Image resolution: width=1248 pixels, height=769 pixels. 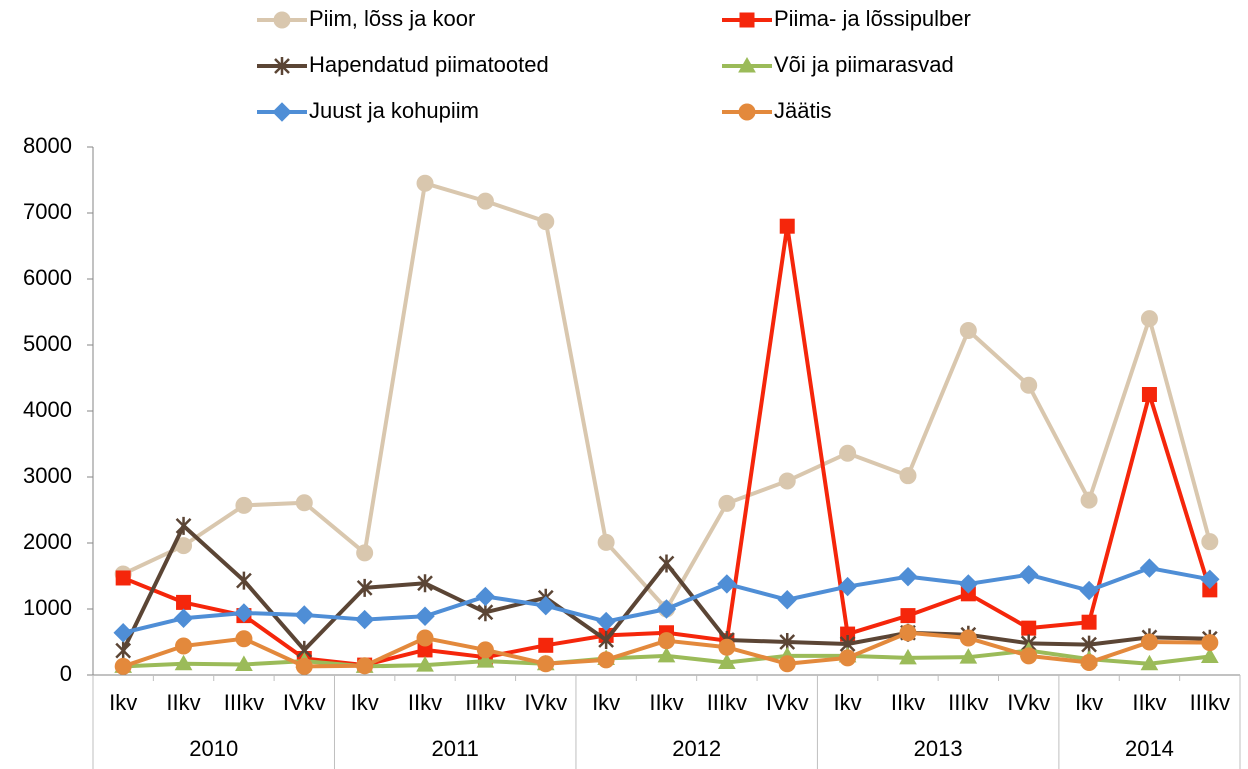 What do you see at coordinates (392, 18) in the screenshot?
I see `legend-label: Piim, lõss ja koor` at bounding box center [392, 18].